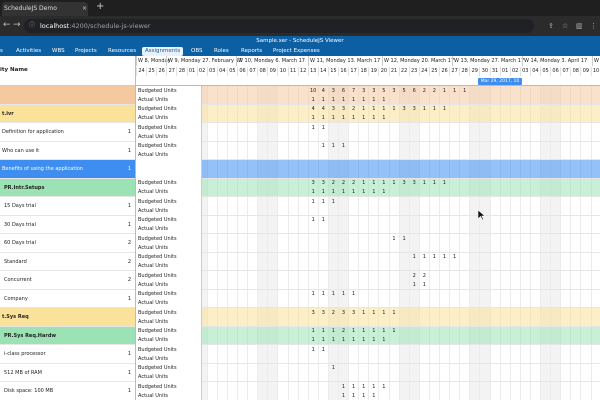 The width and height of the screenshot is (600, 400). Describe the element at coordinates (565, 26) in the screenshot. I see `bookmark-icon: ☆` at that location.